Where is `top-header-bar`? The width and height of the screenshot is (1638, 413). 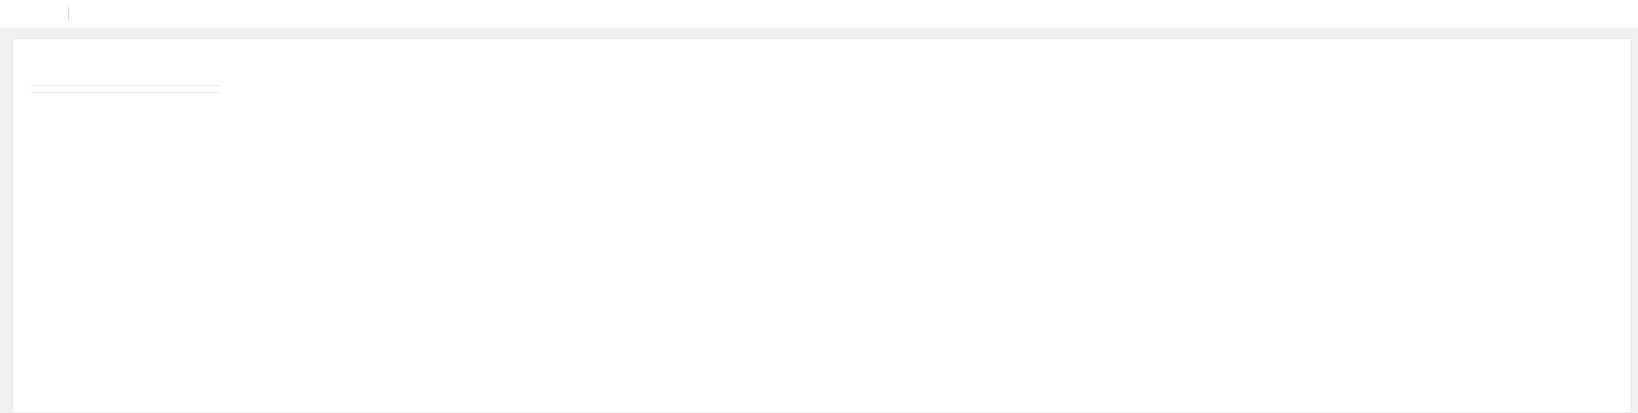 top-header-bar is located at coordinates (819, 14).